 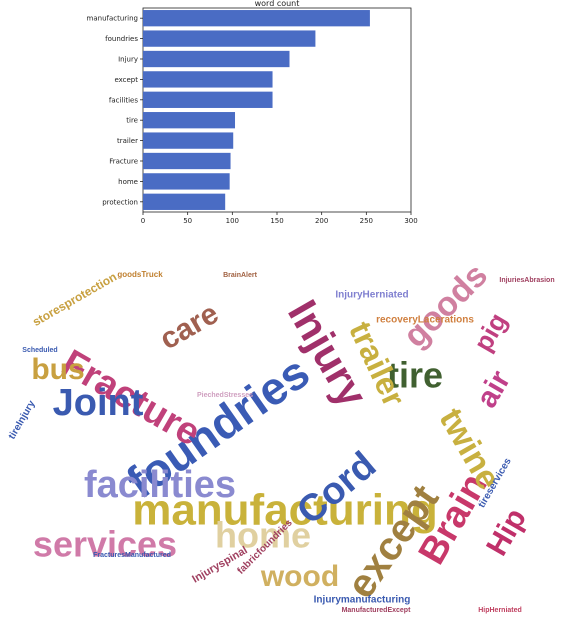 What do you see at coordinates (371, 295) in the screenshot?
I see `cloud-word: InjuryHerniated` at bounding box center [371, 295].